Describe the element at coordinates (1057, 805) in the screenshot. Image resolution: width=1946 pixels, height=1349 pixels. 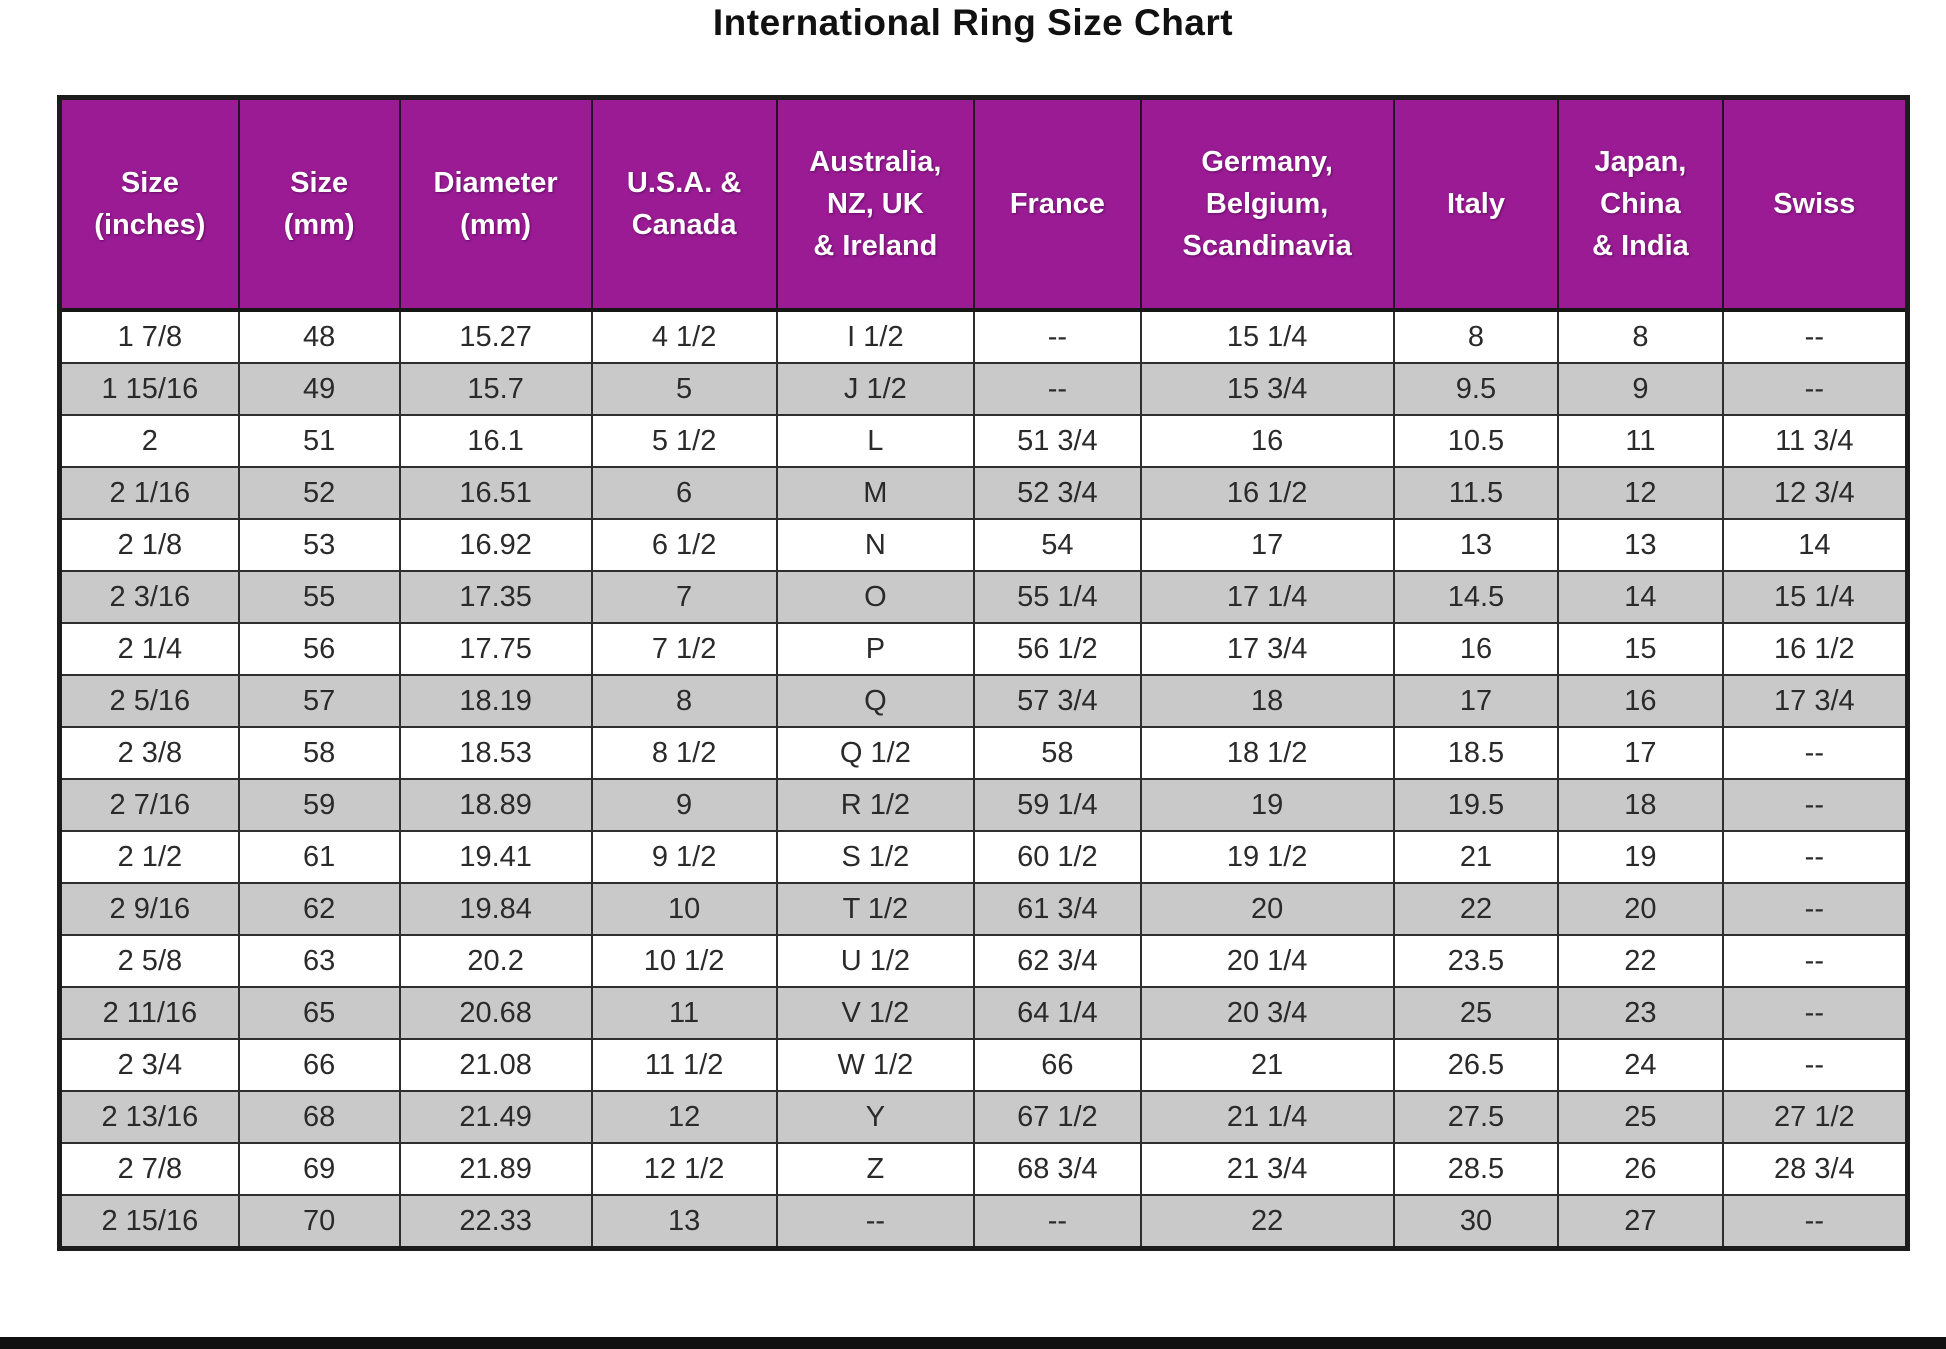
I see `ring-size-cell: 59 1/4` at that location.